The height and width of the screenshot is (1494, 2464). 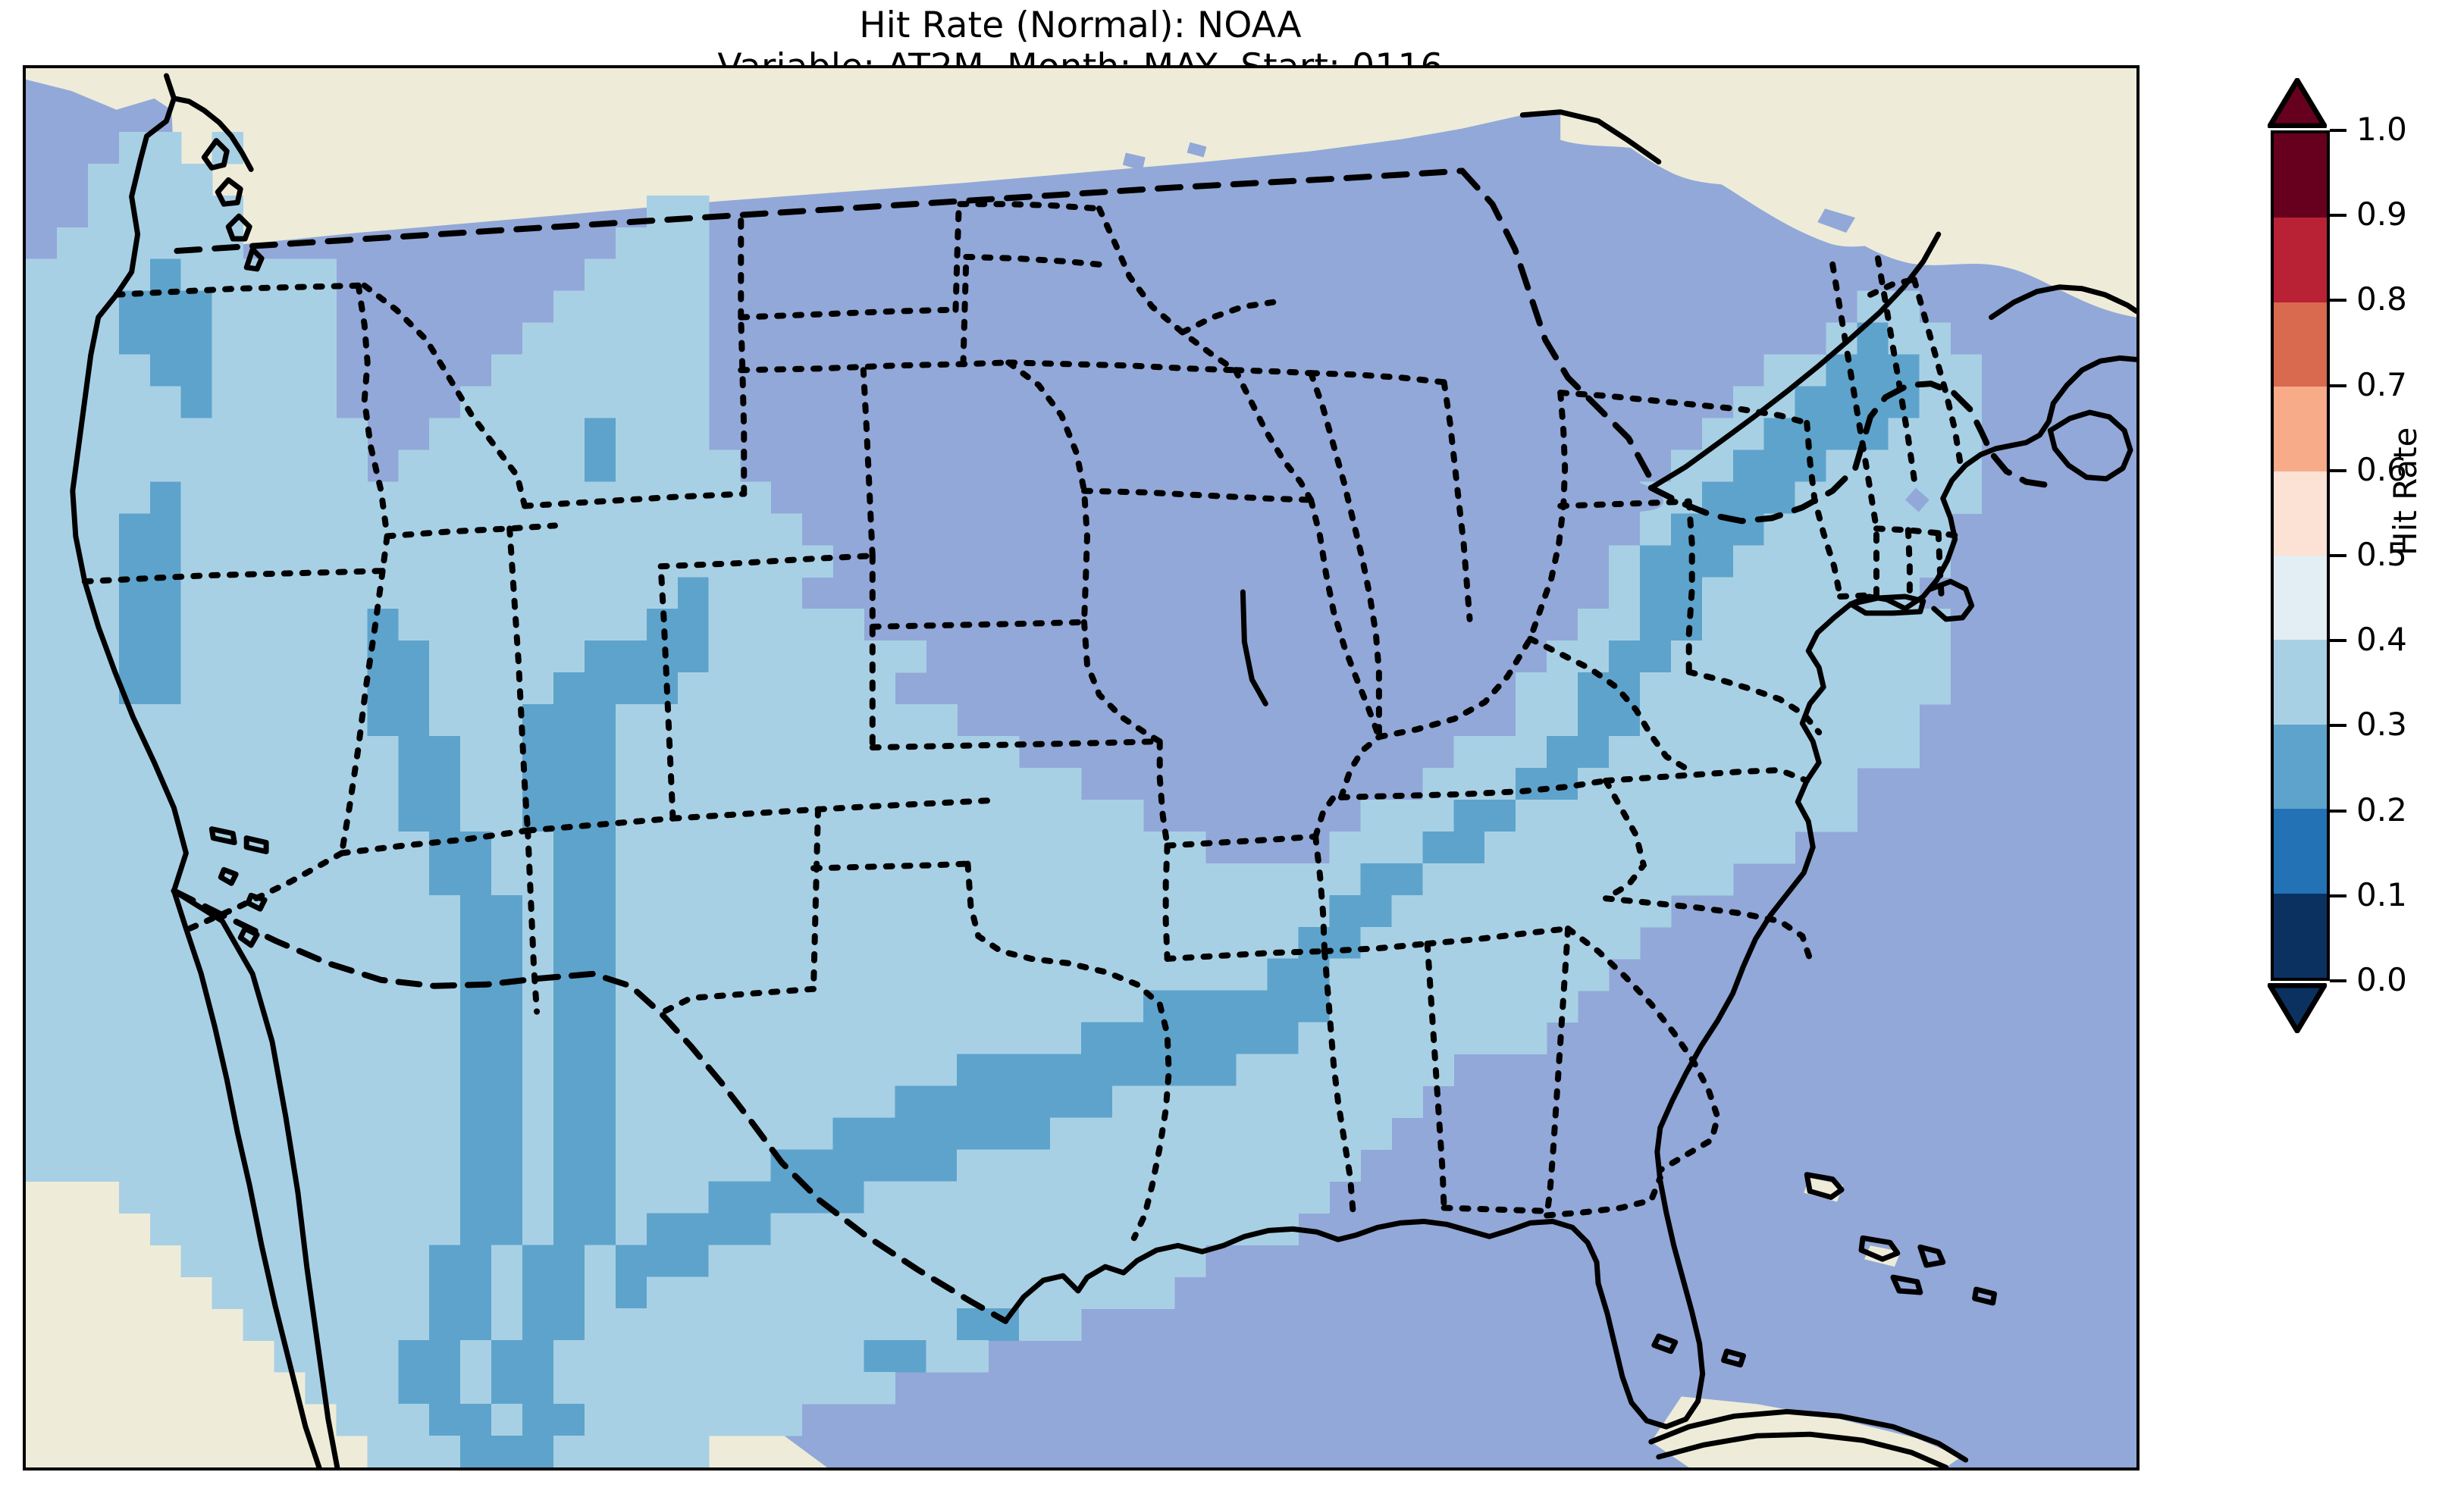 What do you see at coordinates (1081, 25) in the screenshot?
I see `title-line-1: Hit Rate (Normal): NOAA` at bounding box center [1081, 25].